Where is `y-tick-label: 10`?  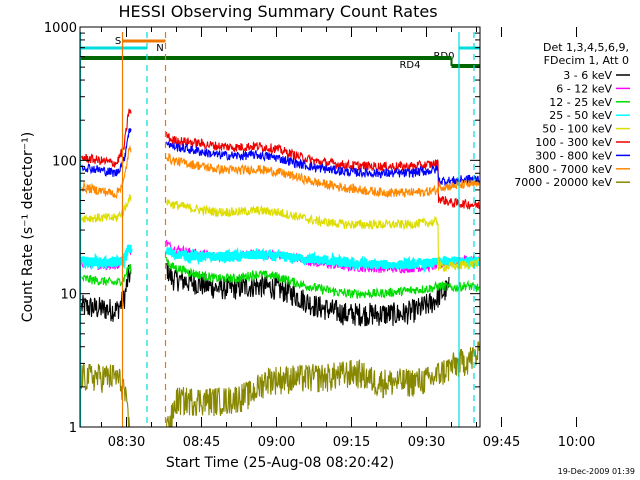 y-tick-label: 10 is located at coordinates (68, 295).